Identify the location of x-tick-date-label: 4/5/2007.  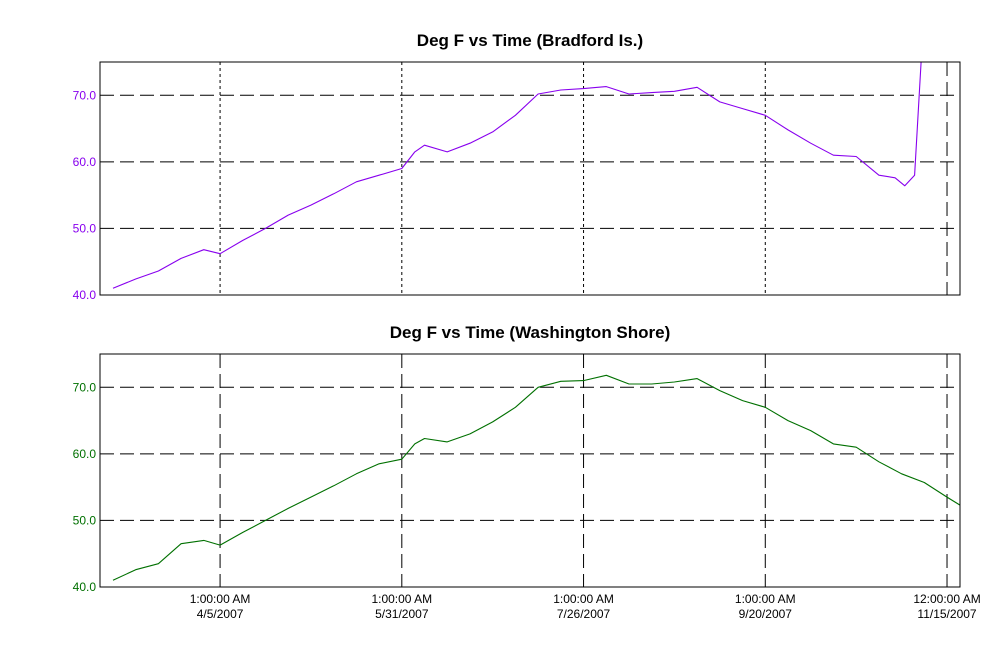
(220, 614).